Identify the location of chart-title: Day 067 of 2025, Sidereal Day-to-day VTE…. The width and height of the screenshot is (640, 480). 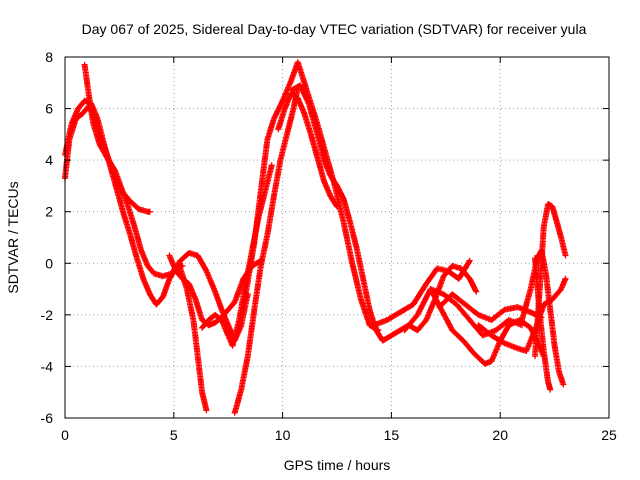
(334, 29).